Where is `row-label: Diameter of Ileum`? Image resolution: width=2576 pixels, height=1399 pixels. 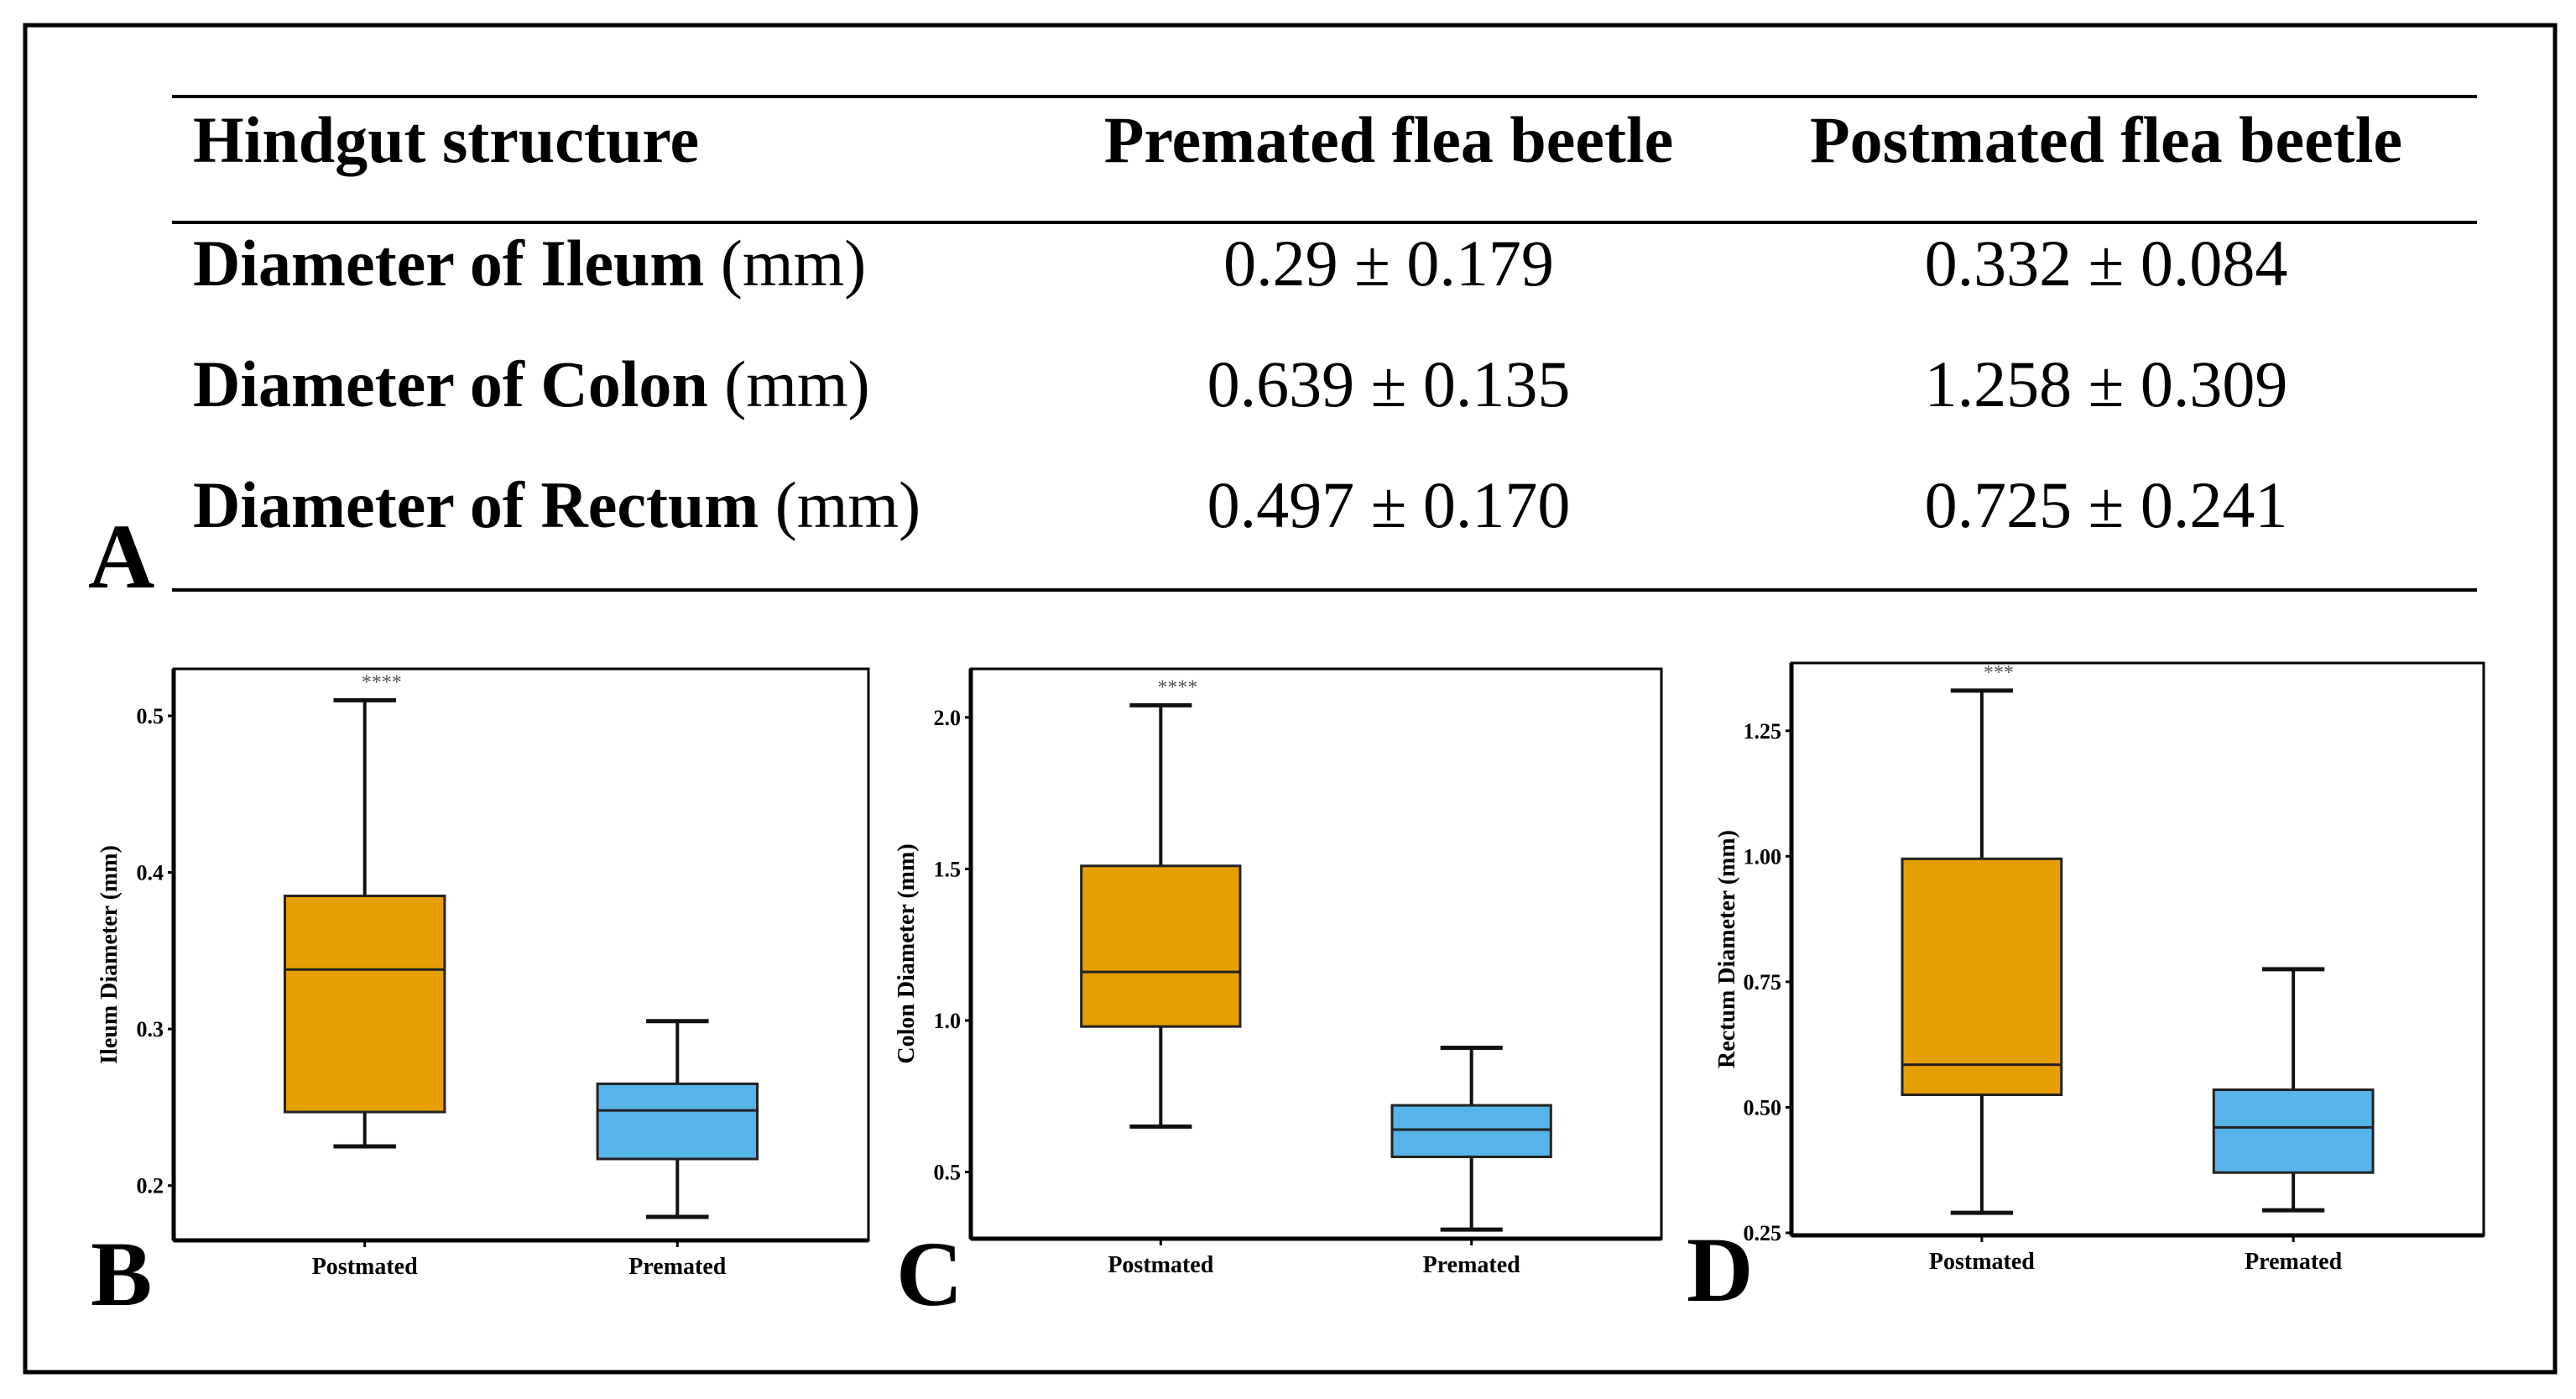
row-label: Diameter of Ileum is located at coordinates (448, 263).